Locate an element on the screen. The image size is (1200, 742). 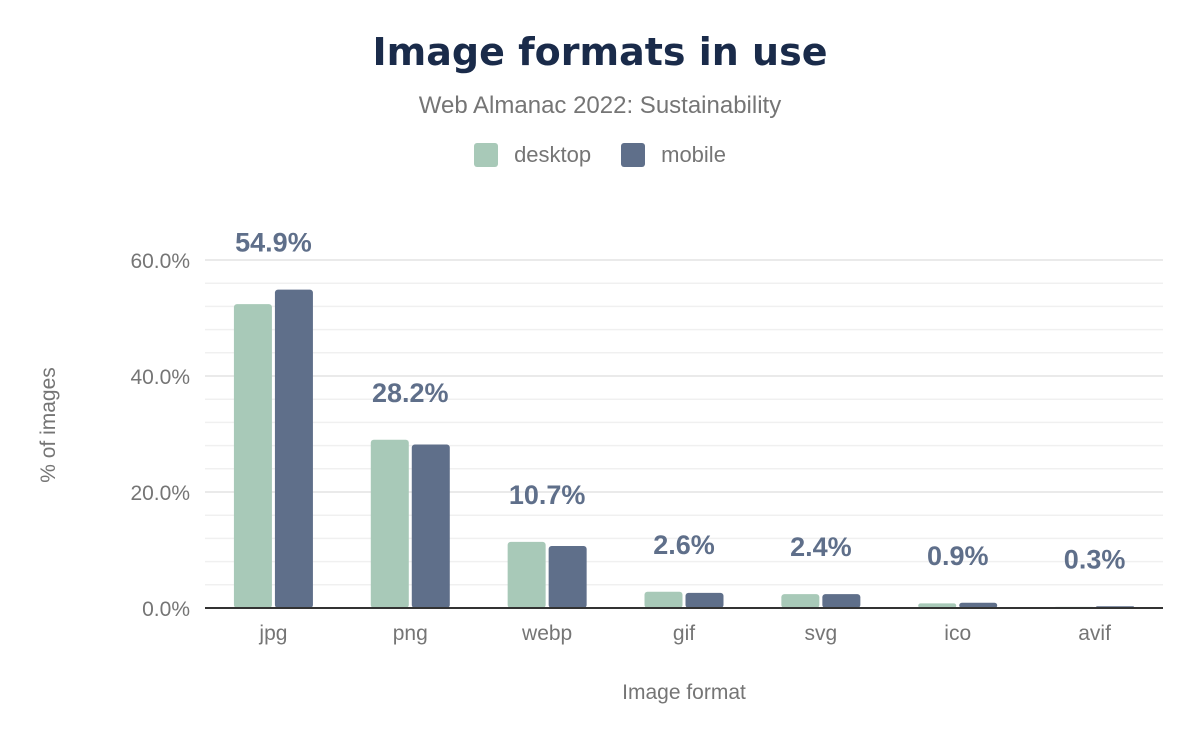
bar-desktop-png is located at coordinates (389, 523).